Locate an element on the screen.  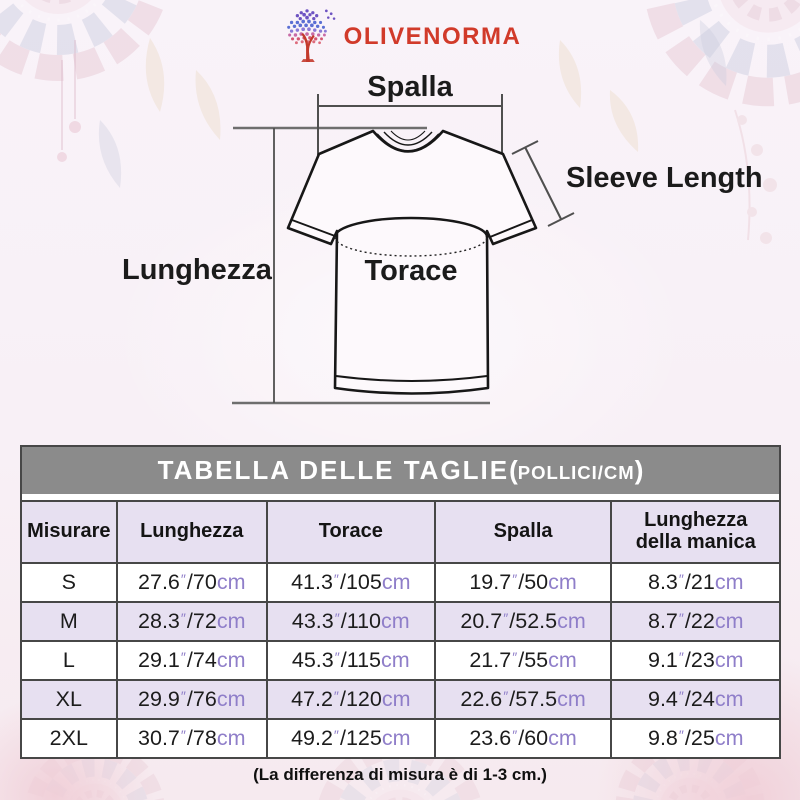
measurement-cell: 22.6″/57.5cm is located at coordinates (523, 699).